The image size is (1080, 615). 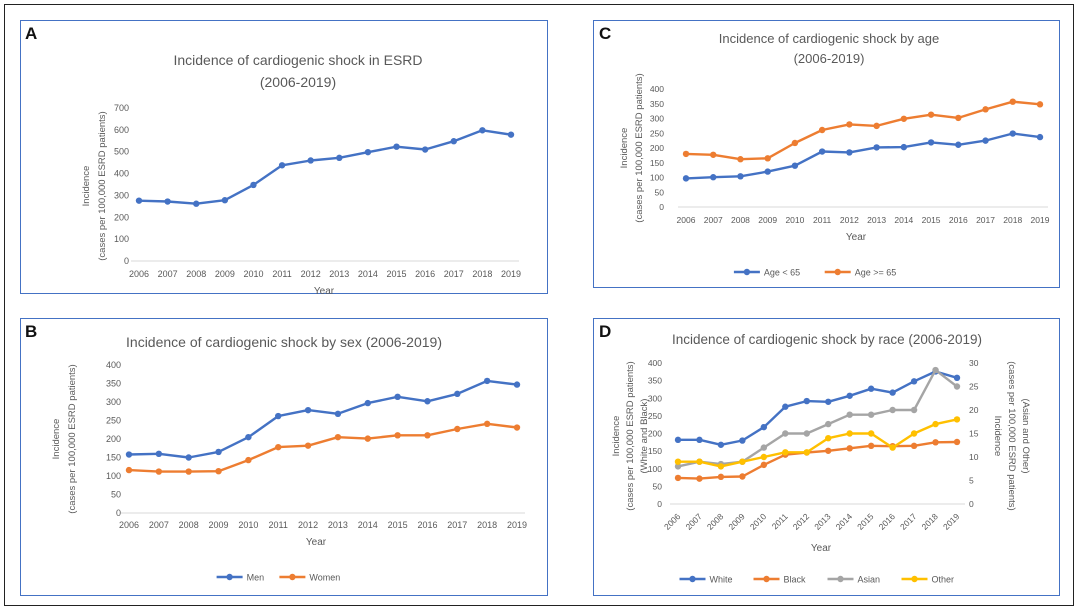 What do you see at coordinates (324, 578) in the screenshot?
I see `legend-label: Women` at bounding box center [324, 578].